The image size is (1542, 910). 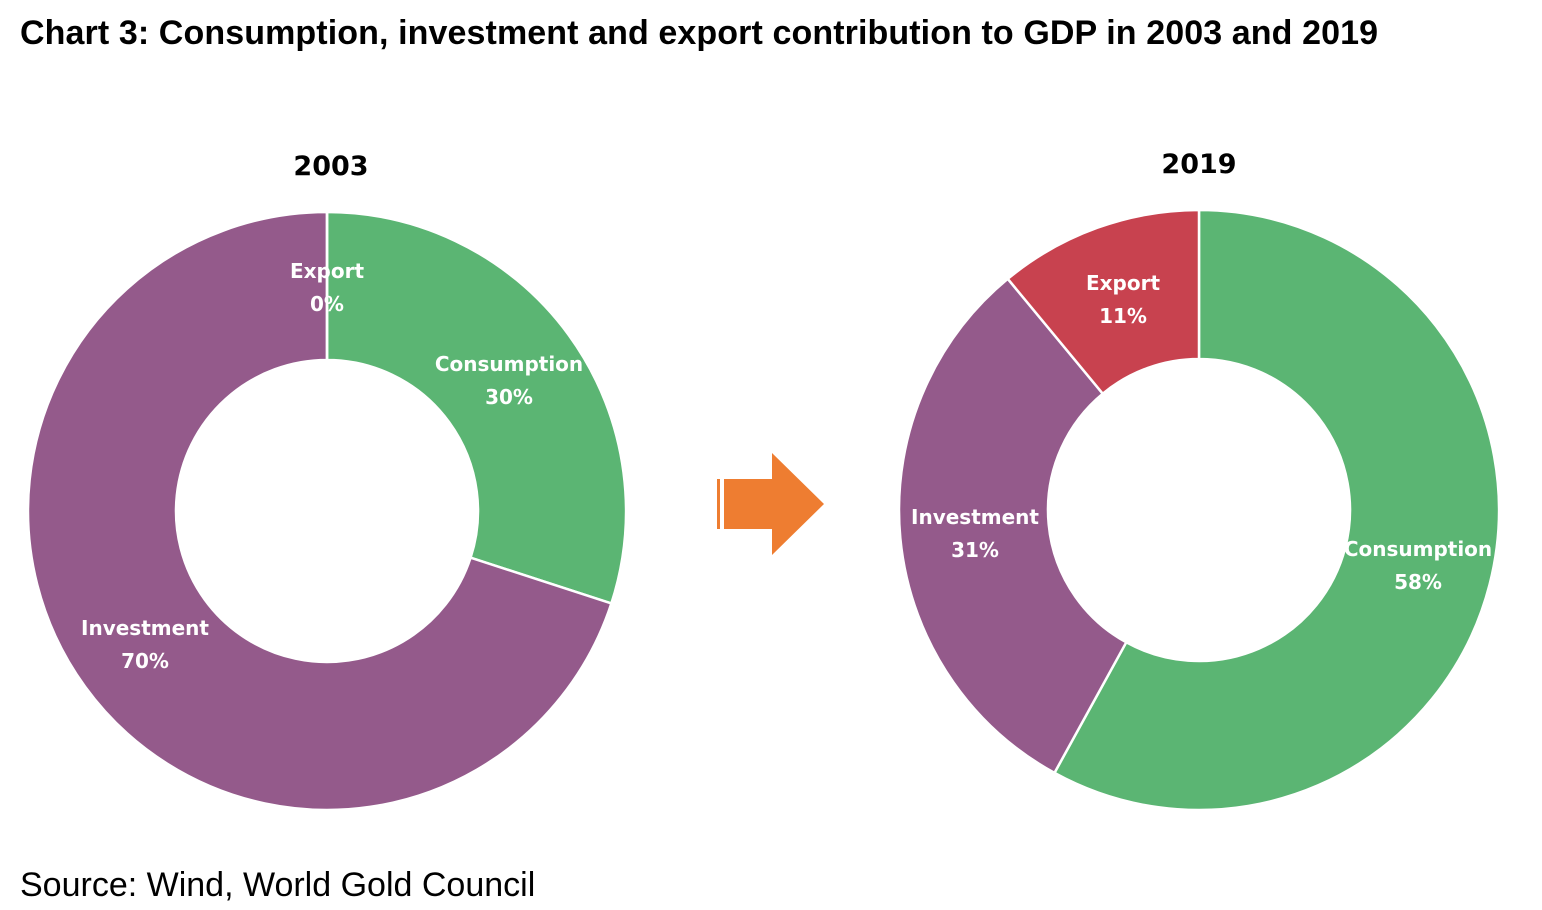 I want to click on arrow-stripe, so click(x=718, y=504).